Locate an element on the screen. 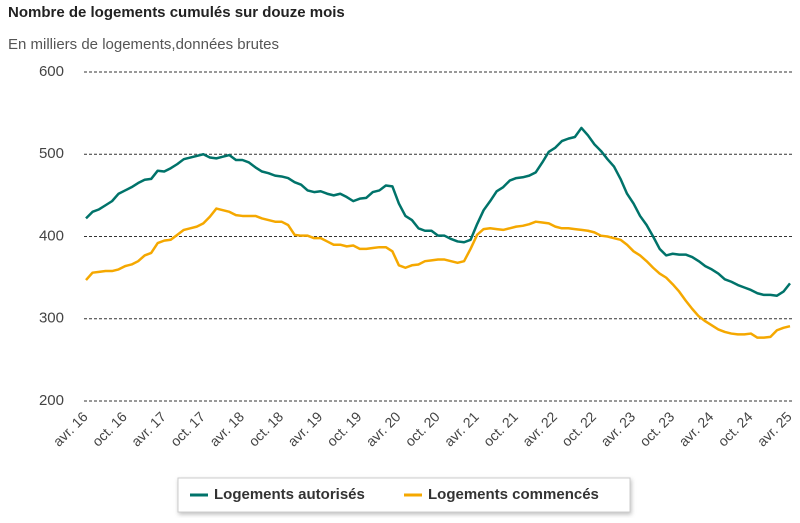 The image size is (800, 523). x-tick-label: avr. 21 is located at coordinates (461, 428).